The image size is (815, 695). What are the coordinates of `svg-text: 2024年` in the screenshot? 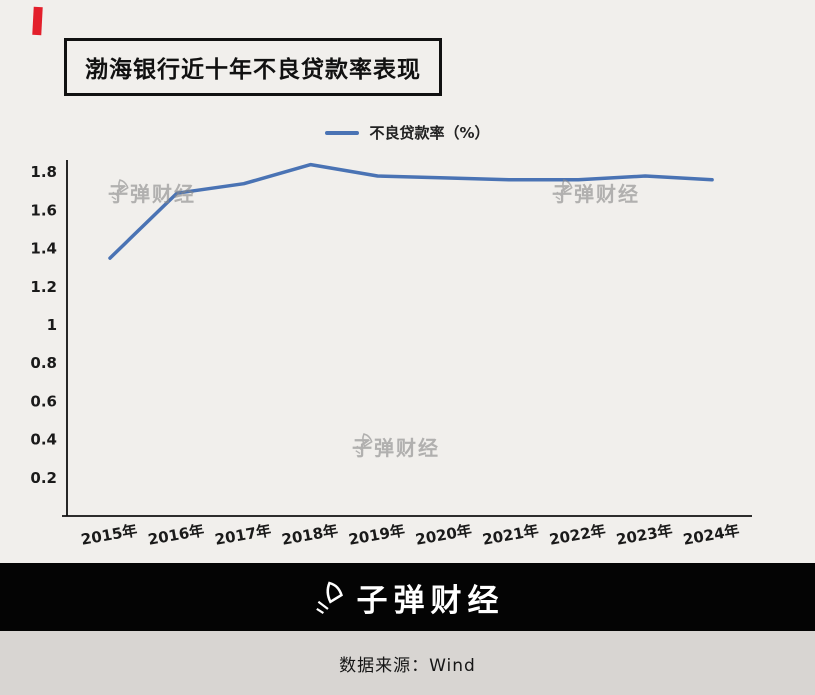 It's located at (711, 535).